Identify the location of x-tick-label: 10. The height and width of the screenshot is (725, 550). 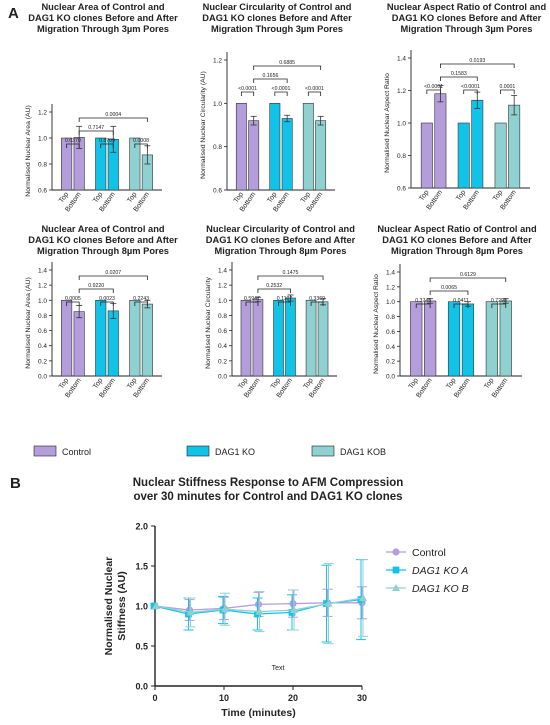
(224, 698).